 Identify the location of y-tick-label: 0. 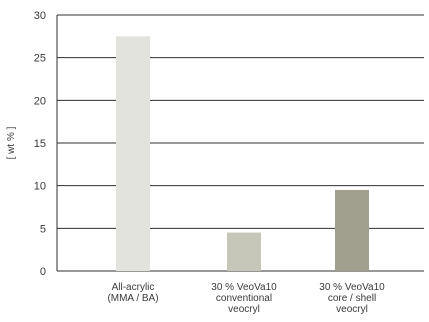
(43, 272).